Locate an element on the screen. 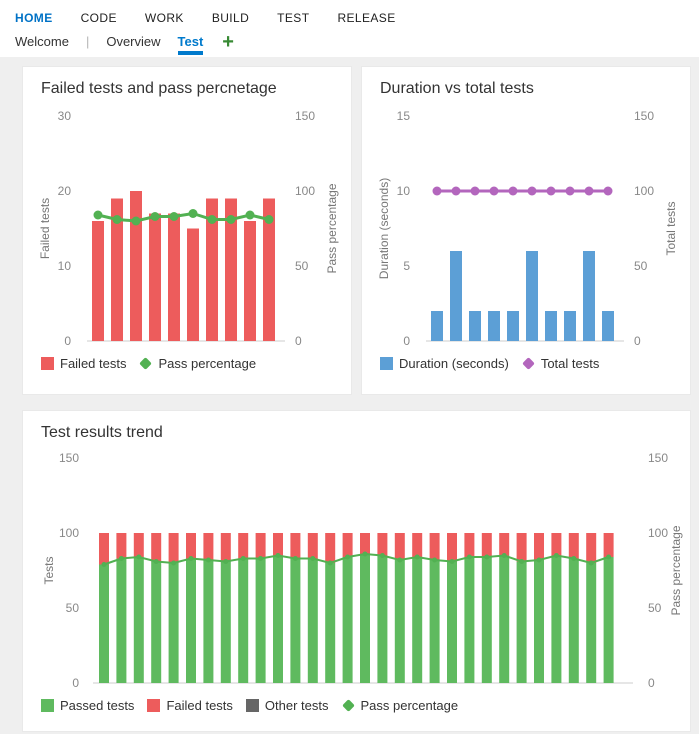  add-dashboard-icon: + is located at coordinates (228, 42).